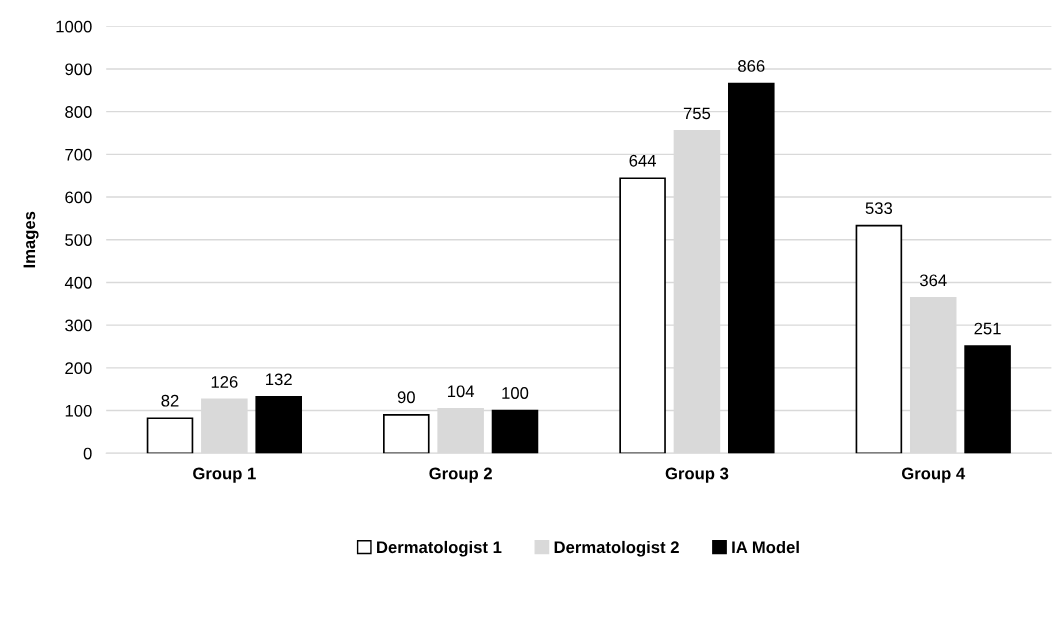 This screenshot has height=626, width=1062. I want to click on data-label: 82, so click(170, 400).